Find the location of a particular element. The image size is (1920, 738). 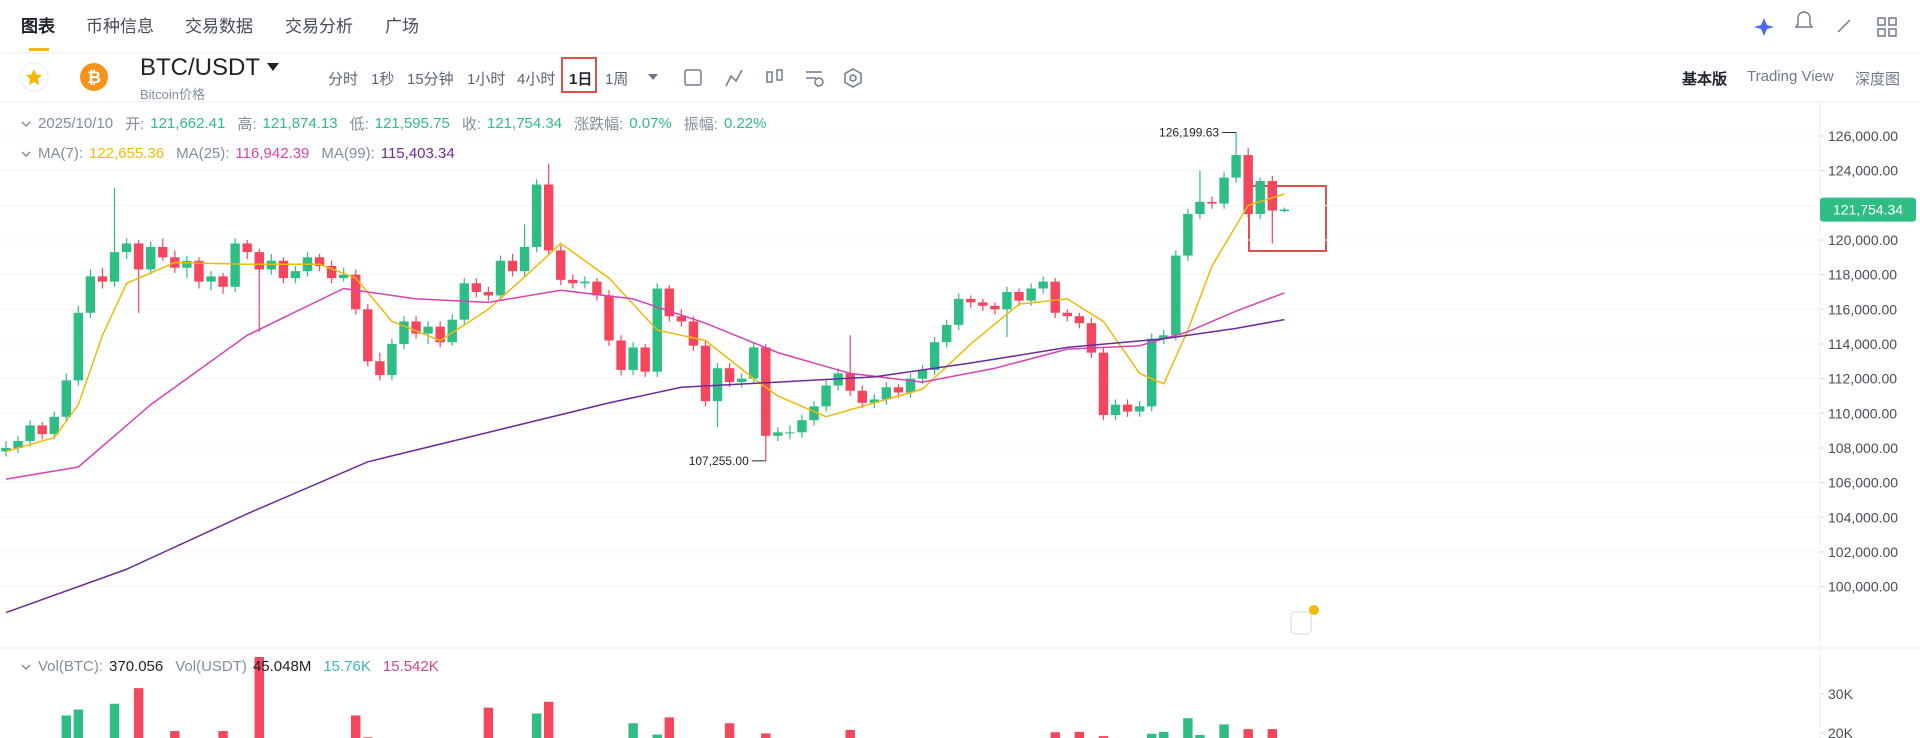

ohlc-value: 121,754.34 is located at coordinates (525, 123).